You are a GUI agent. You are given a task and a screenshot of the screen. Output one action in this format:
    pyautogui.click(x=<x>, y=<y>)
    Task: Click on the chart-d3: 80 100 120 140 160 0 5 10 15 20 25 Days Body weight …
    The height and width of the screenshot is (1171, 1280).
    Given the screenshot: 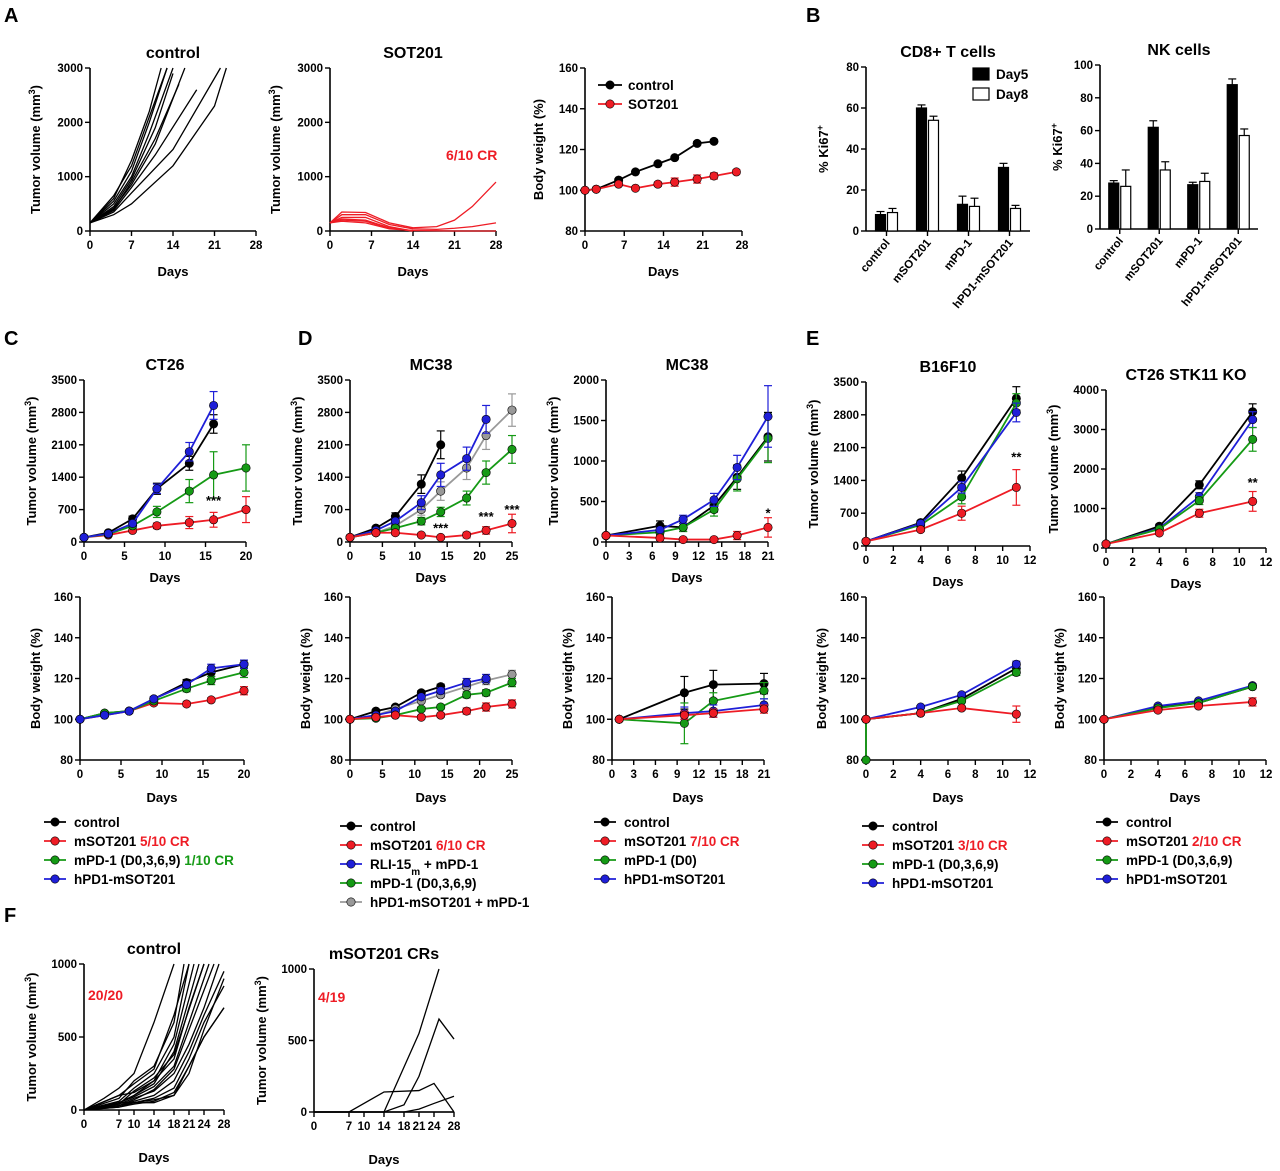 What is the action you would take?
    pyautogui.click(x=408, y=698)
    